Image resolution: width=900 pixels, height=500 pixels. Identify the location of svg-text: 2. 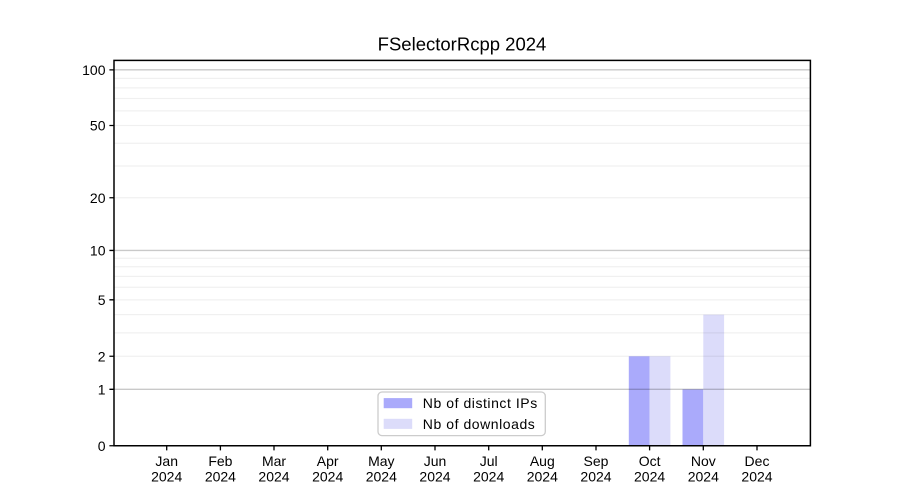
(102, 356).